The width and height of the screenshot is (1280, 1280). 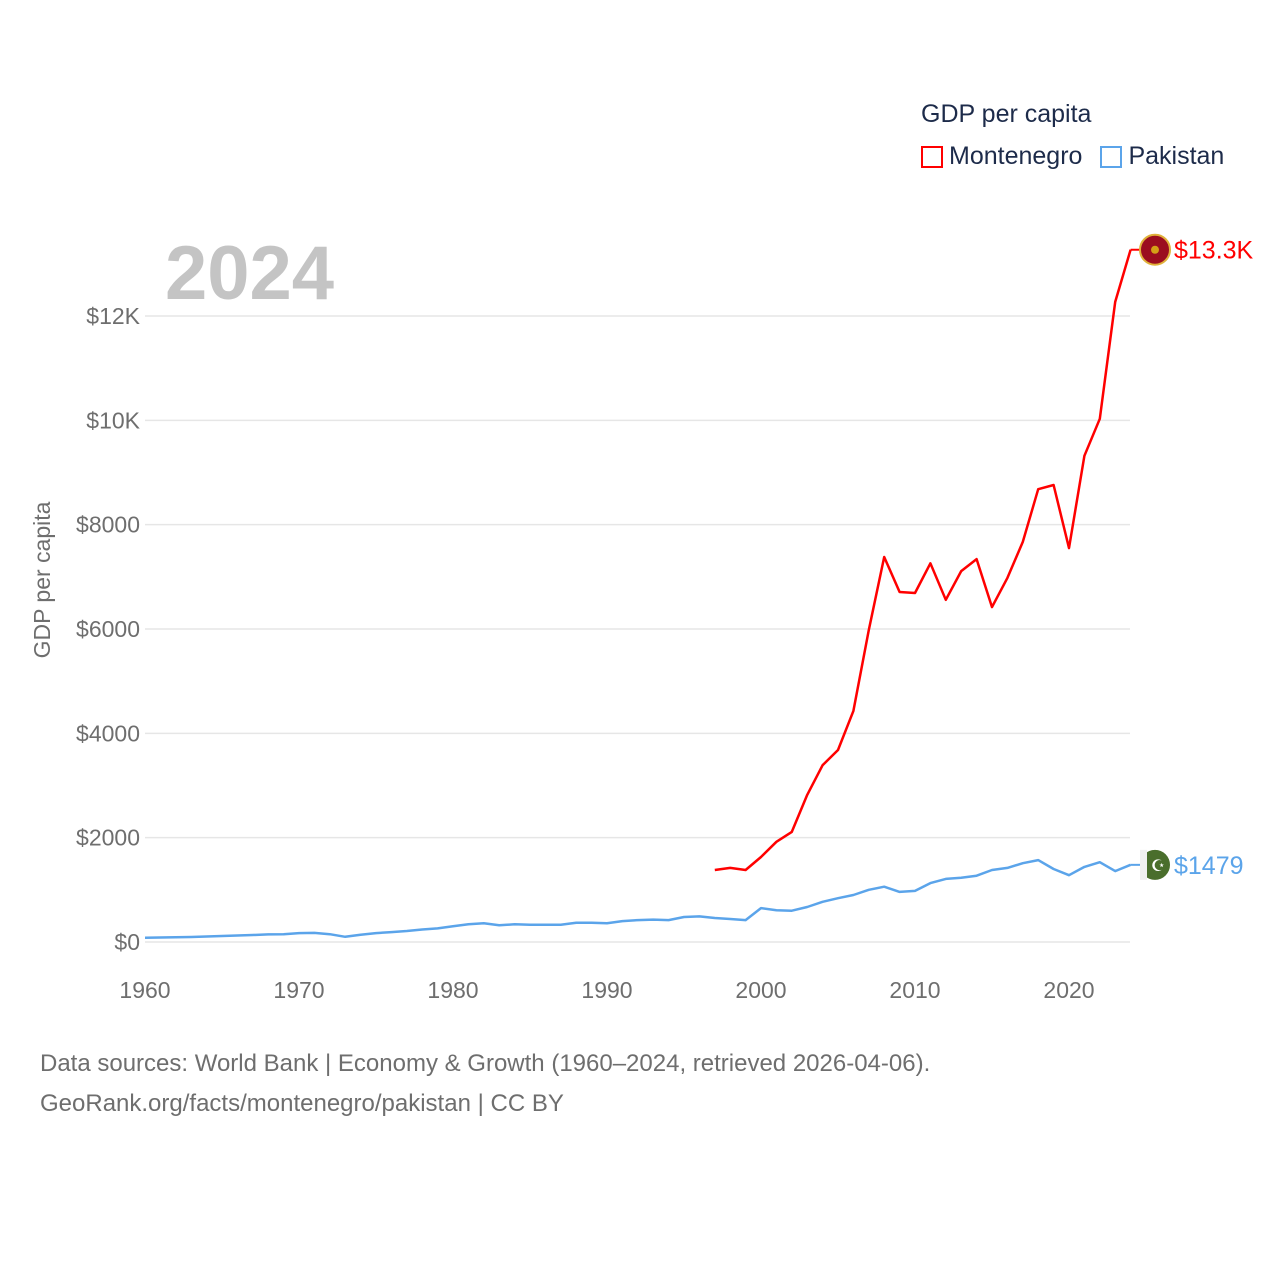 I want to click on x-tick-label: 1990, so click(x=606, y=990).